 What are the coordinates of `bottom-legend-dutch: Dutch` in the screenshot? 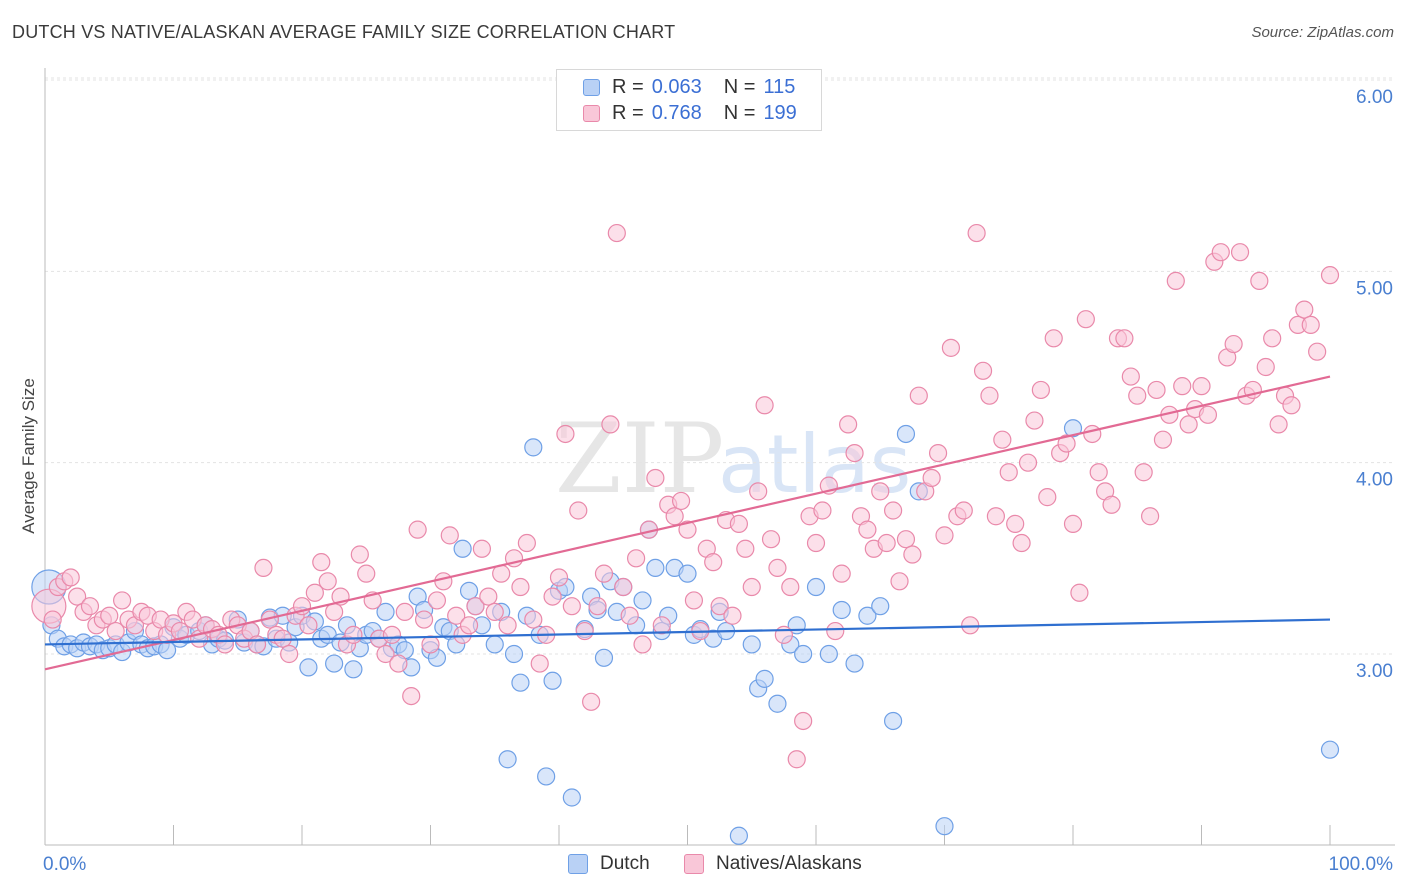 It's located at (609, 864).